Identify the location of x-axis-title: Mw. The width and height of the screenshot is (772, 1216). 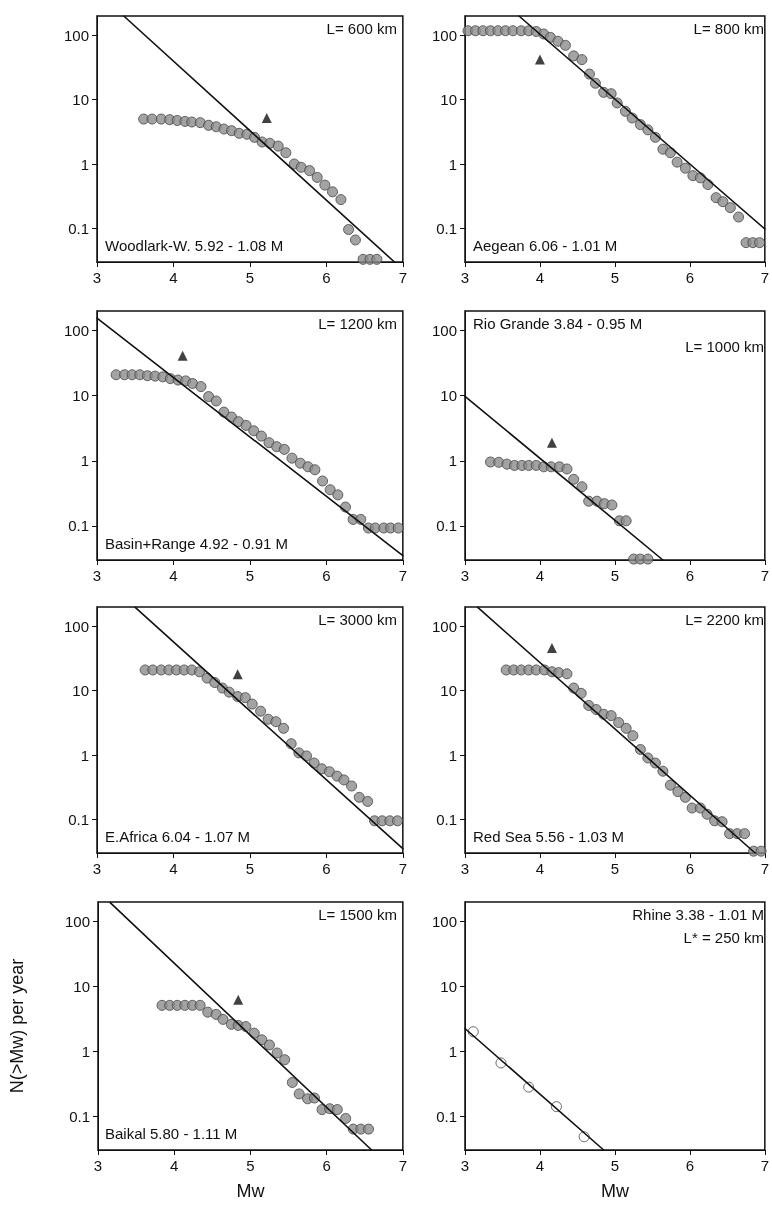
(615, 1191).